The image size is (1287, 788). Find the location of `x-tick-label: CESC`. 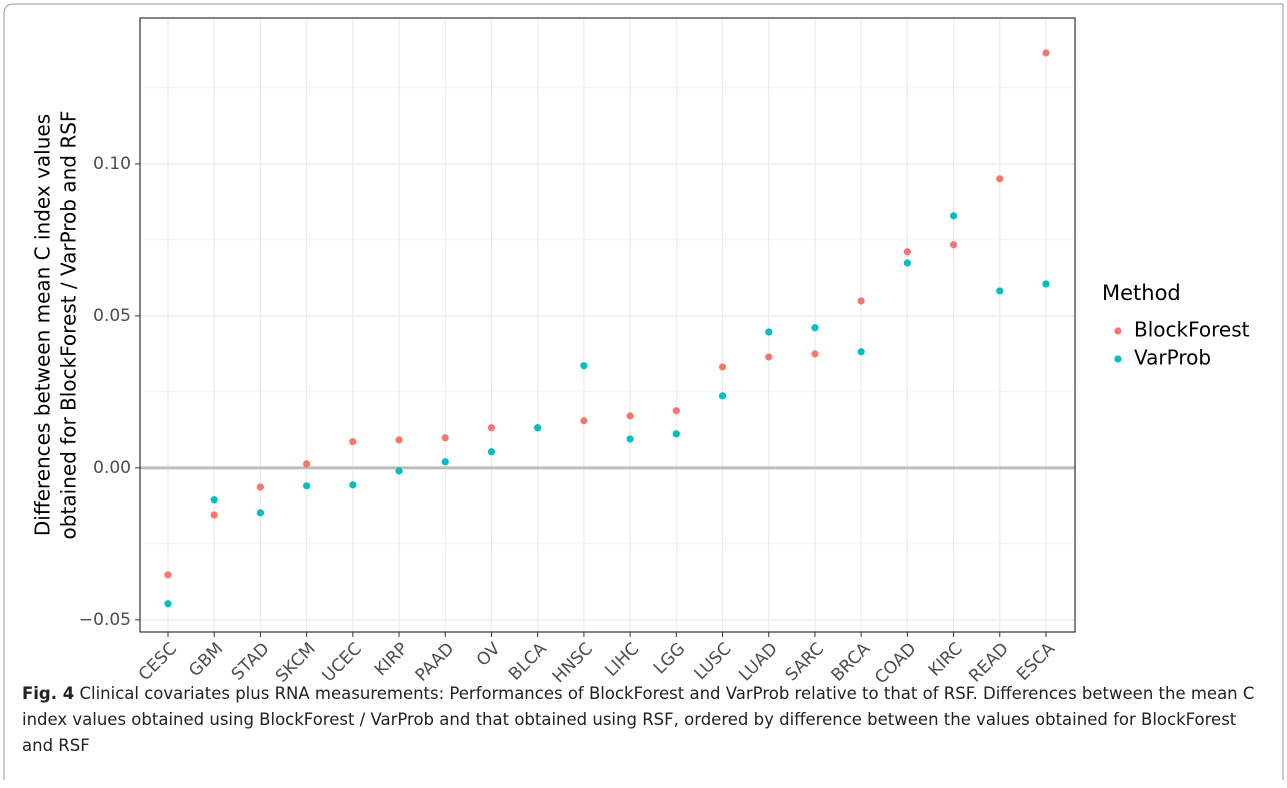

x-tick-label: CESC is located at coordinates (158, 662).